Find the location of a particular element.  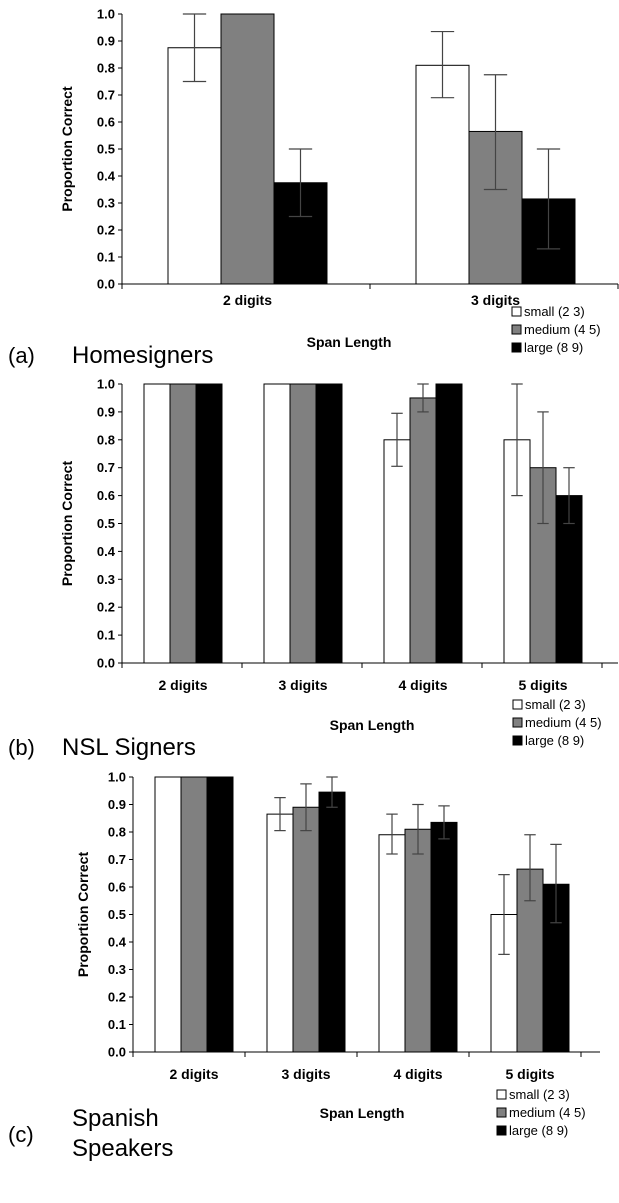

panel-2-category-label: 4 digits is located at coordinates (422, 685).